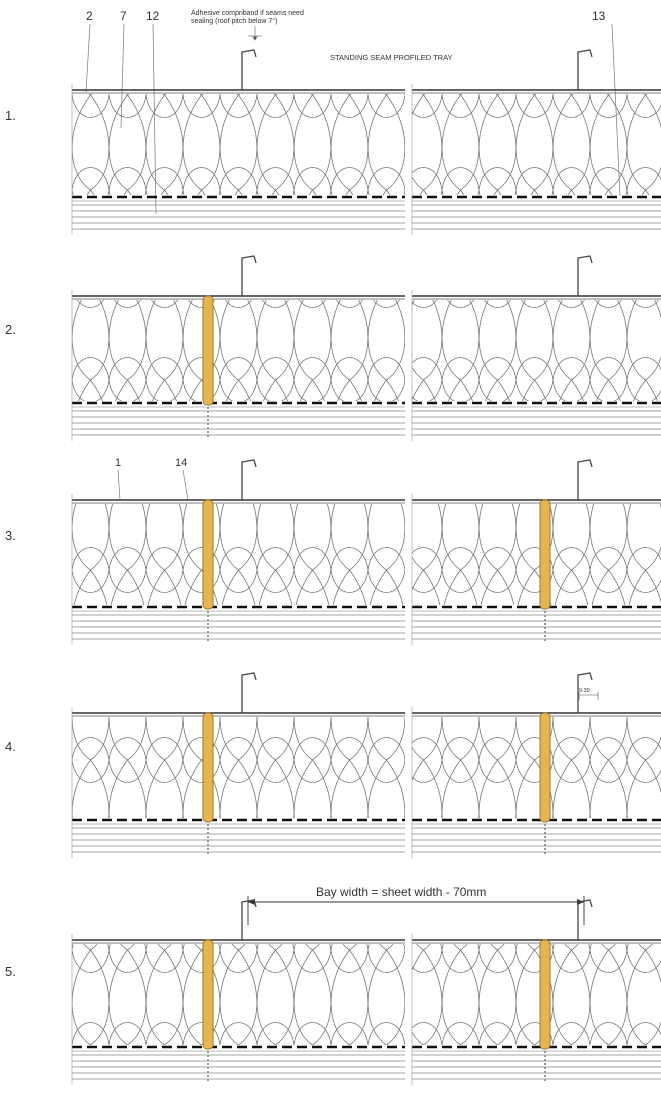 The width and height of the screenshot is (661, 1102). Describe the element at coordinates (416, 905) in the screenshot. I see `bay-width-dimension: Bay width = sheet width - 70mm` at that location.